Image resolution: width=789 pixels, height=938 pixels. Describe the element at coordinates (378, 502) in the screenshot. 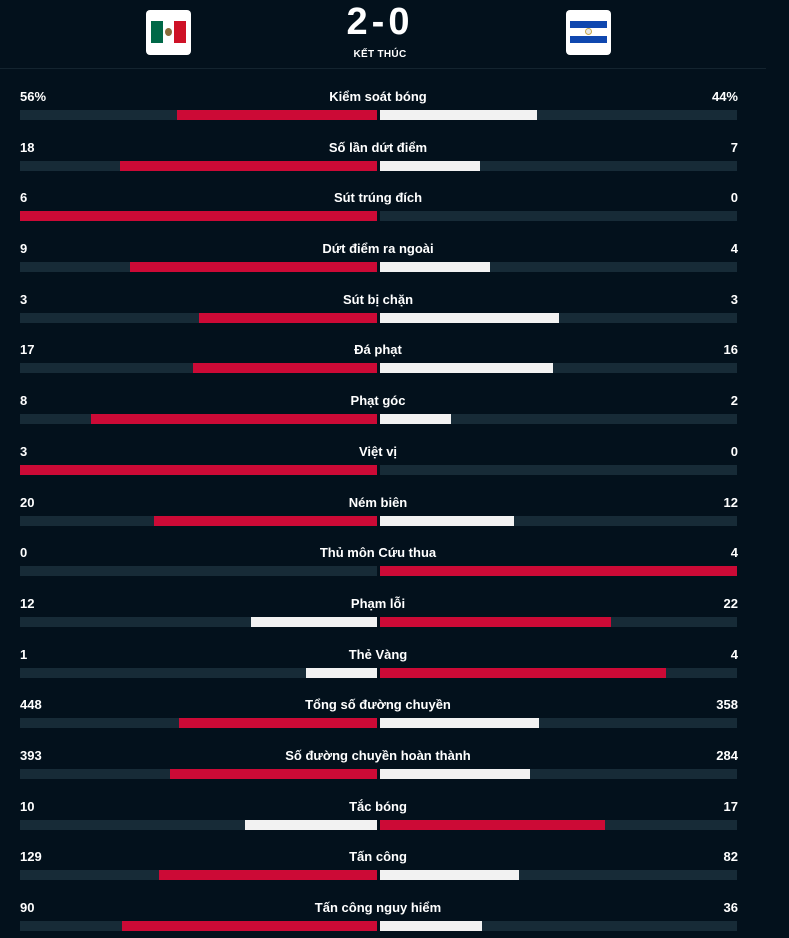

I see `stat-label: Ném biên` at that location.